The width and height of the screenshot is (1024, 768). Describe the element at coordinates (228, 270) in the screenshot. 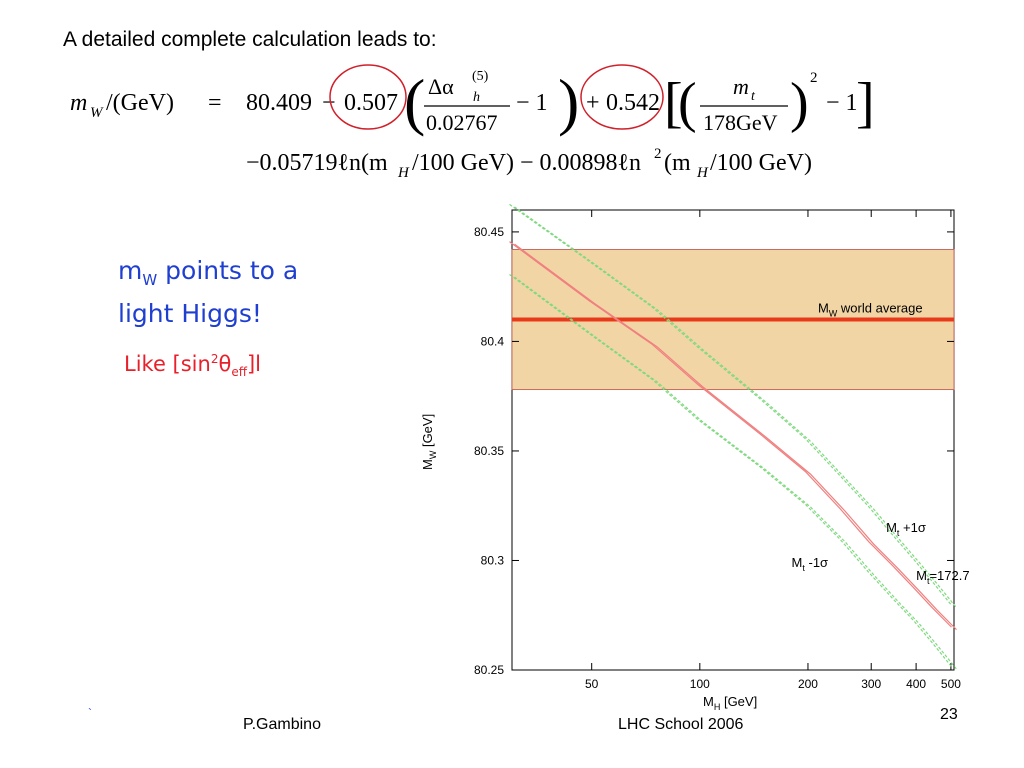

I see `message-rest: points to a` at that location.